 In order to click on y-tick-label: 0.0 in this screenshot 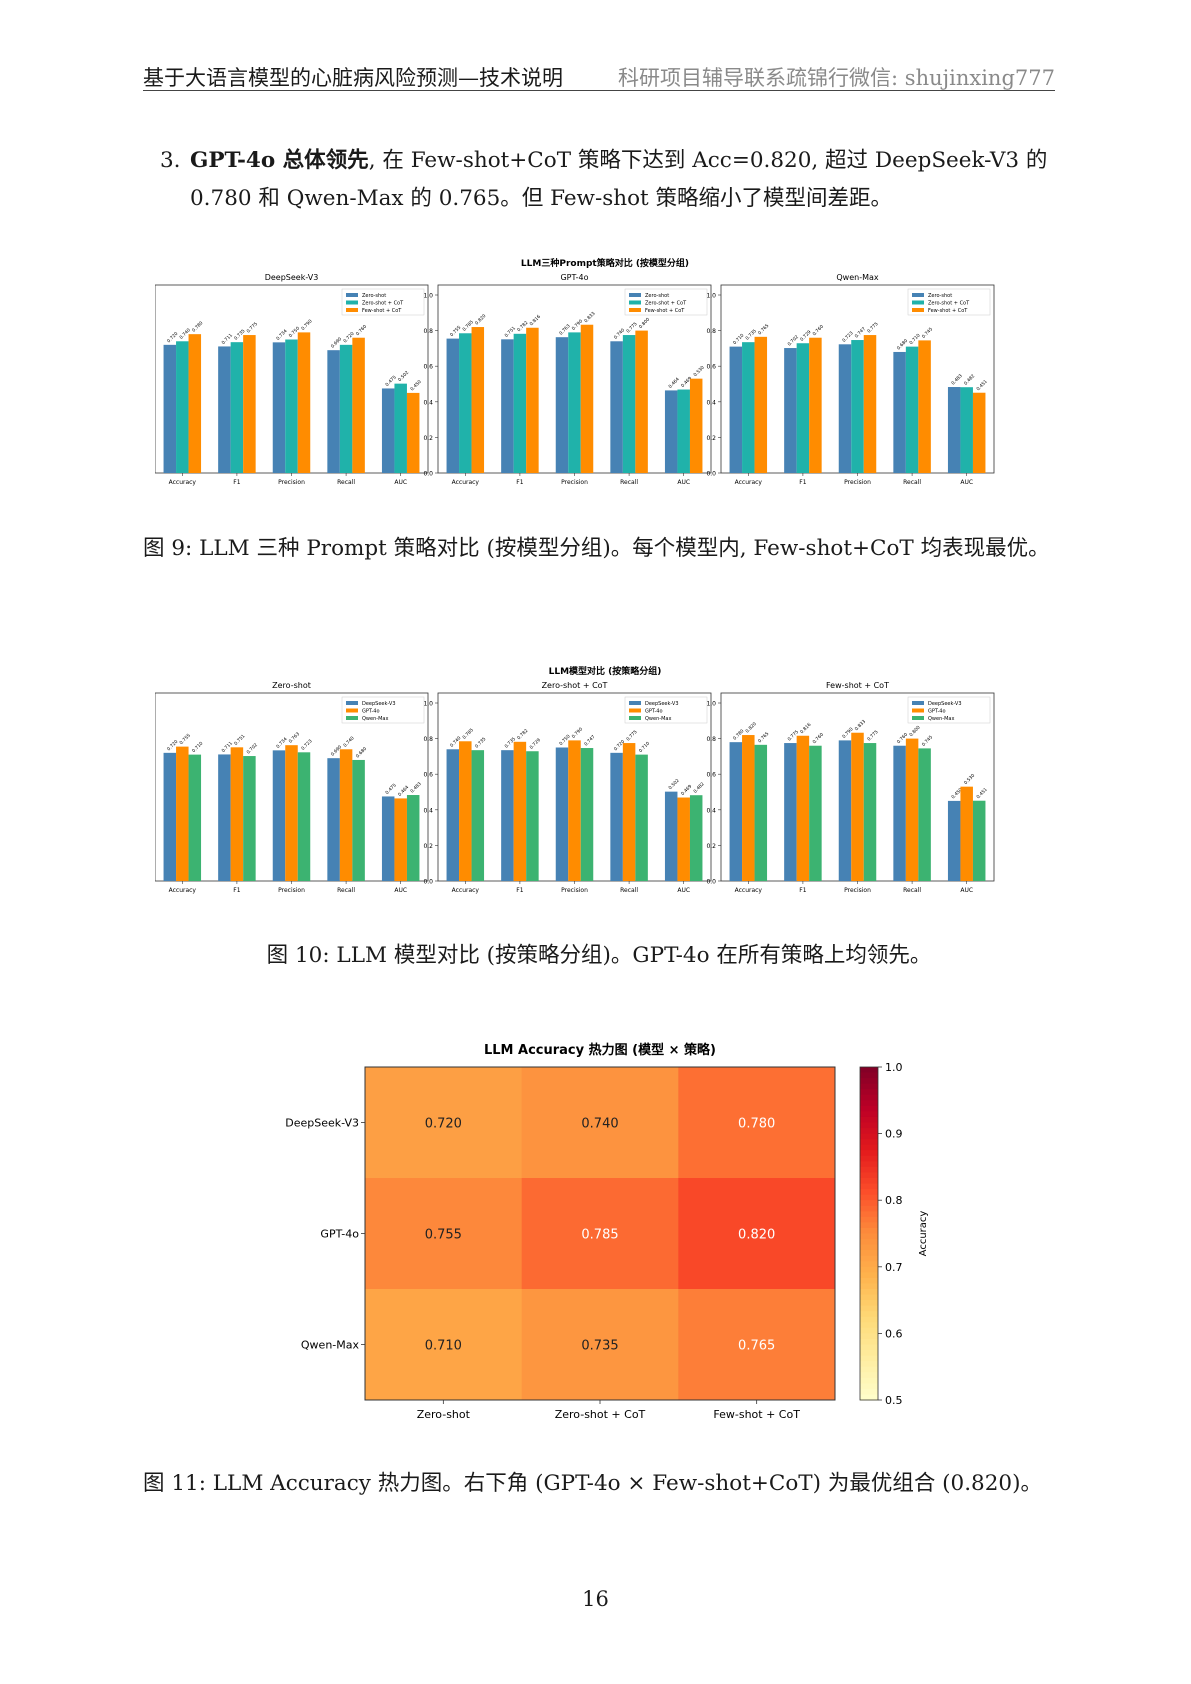, I will do `click(711, 474)`.